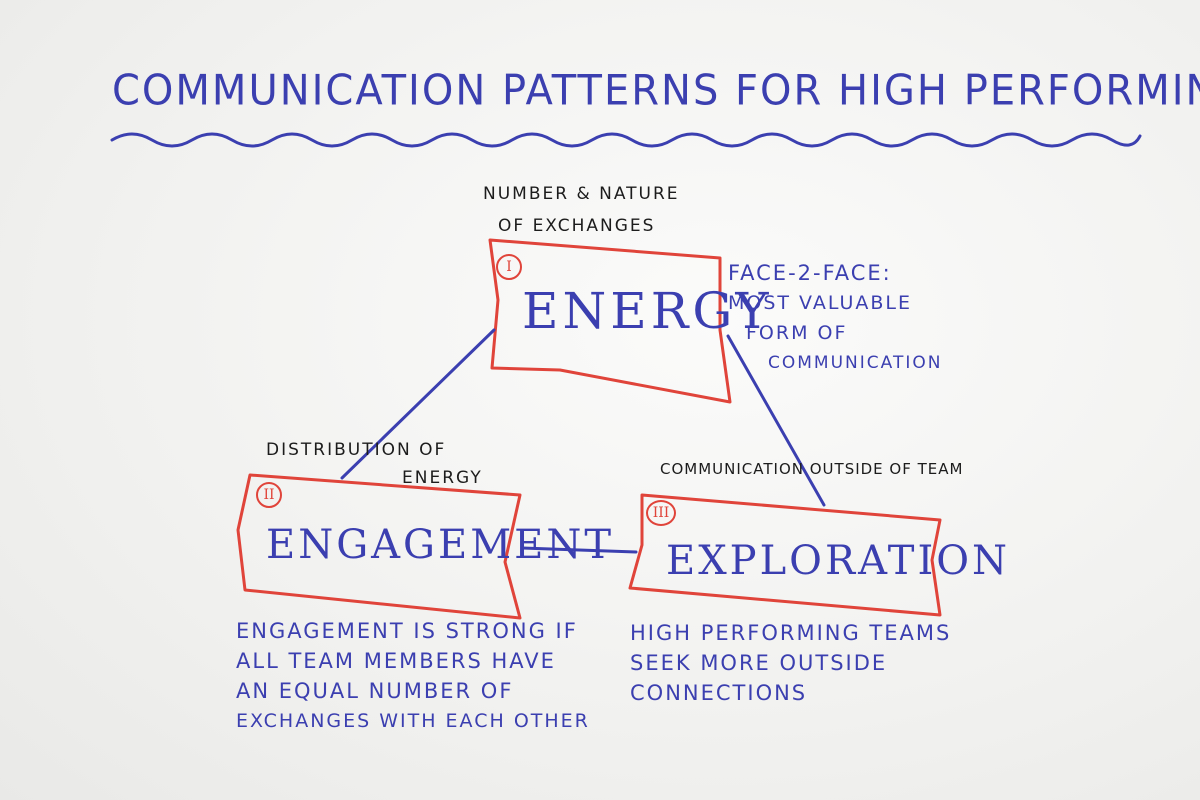 This screenshot has width=1200, height=800. What do you see at coordinates (838, 561) in the screenshot?
I see `exploration-label: Exploration` at bounding box center [838, 561].